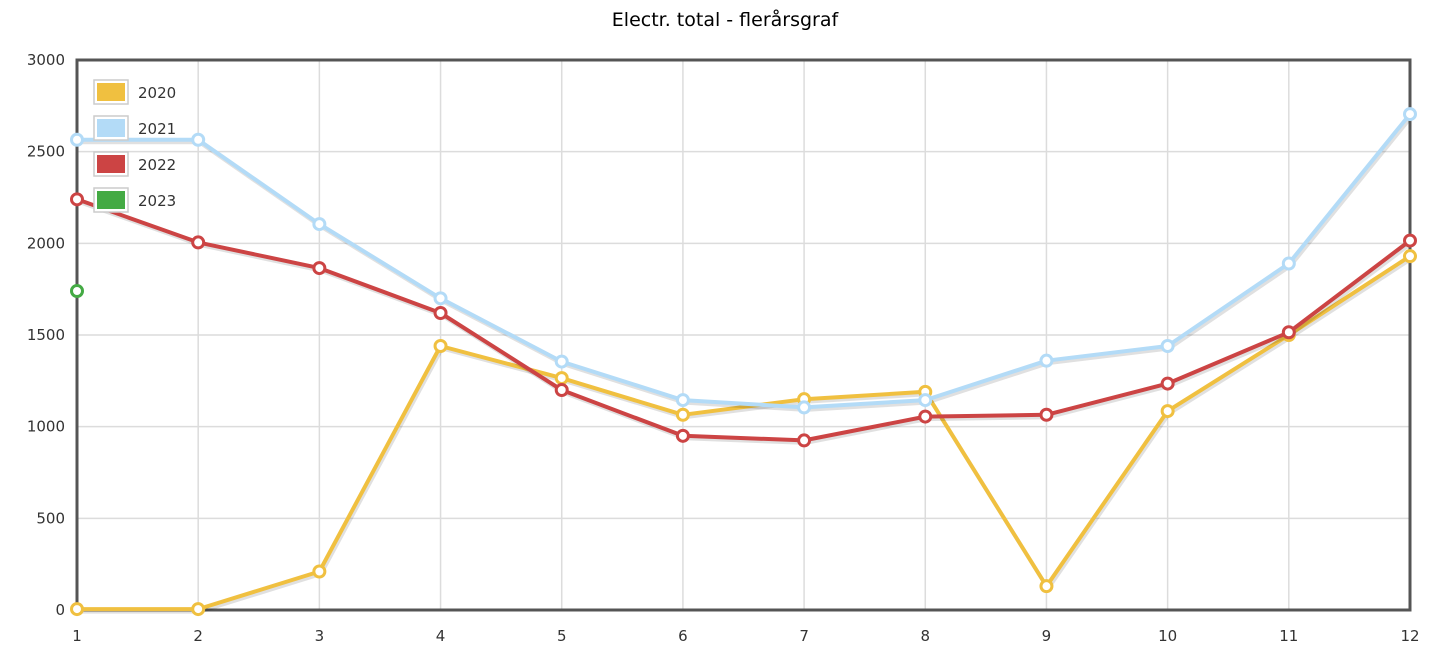 This screenshot has width=1448, height=668. I want to click on y-tick-label: 3000, so click(46, 60).